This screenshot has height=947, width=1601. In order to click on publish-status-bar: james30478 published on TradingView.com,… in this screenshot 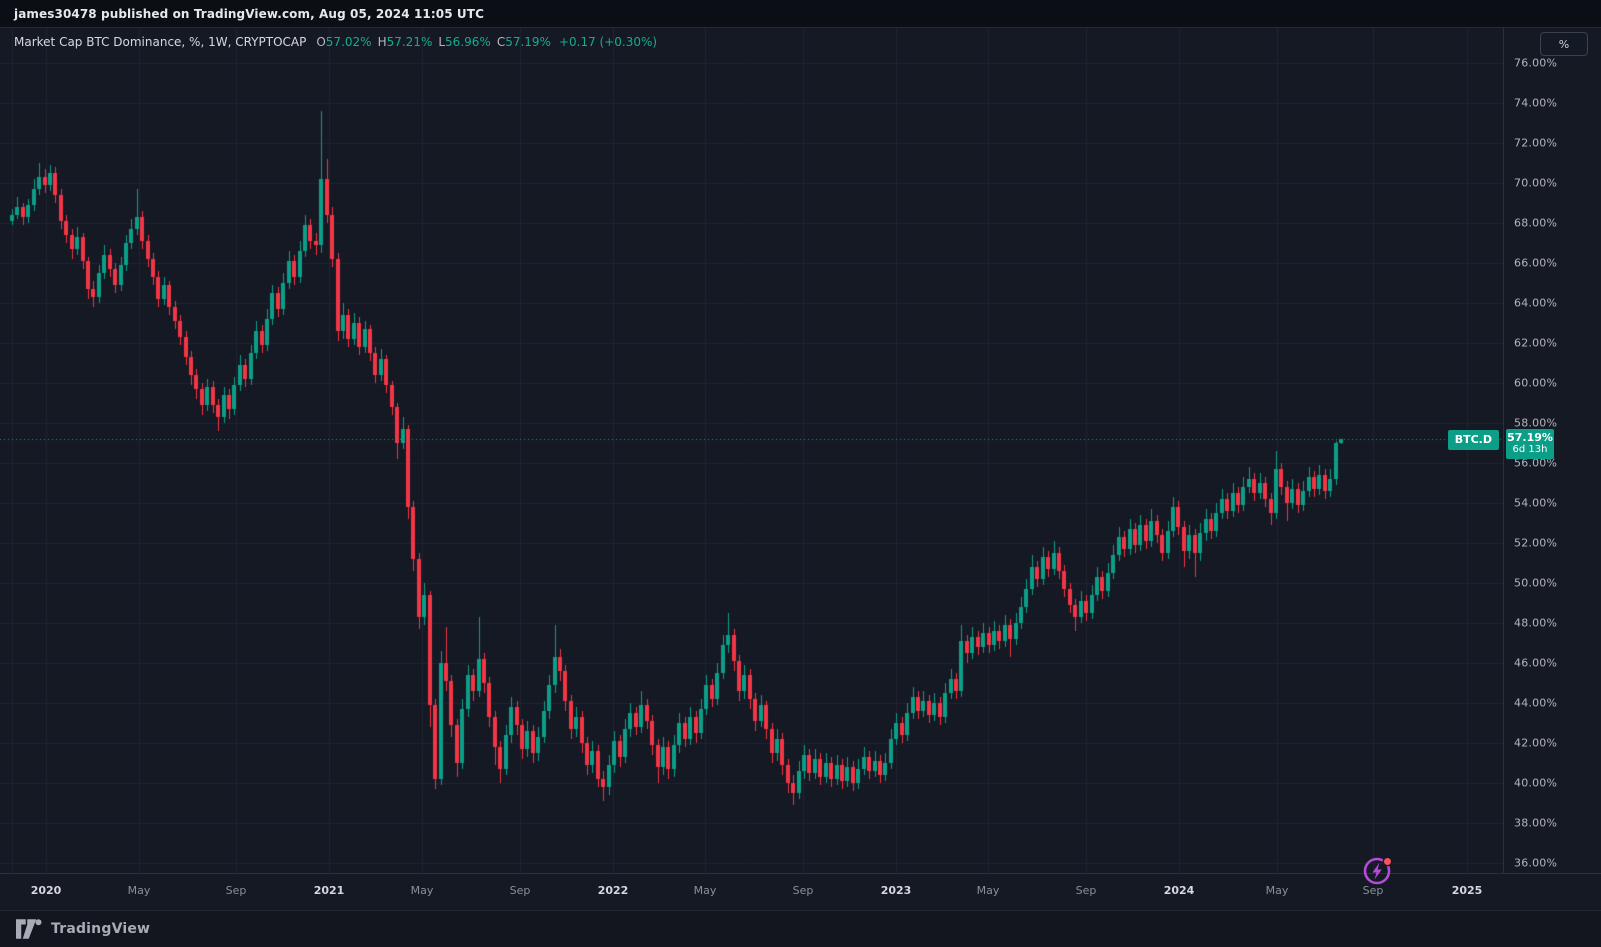, I will do `click(800, 14)`.